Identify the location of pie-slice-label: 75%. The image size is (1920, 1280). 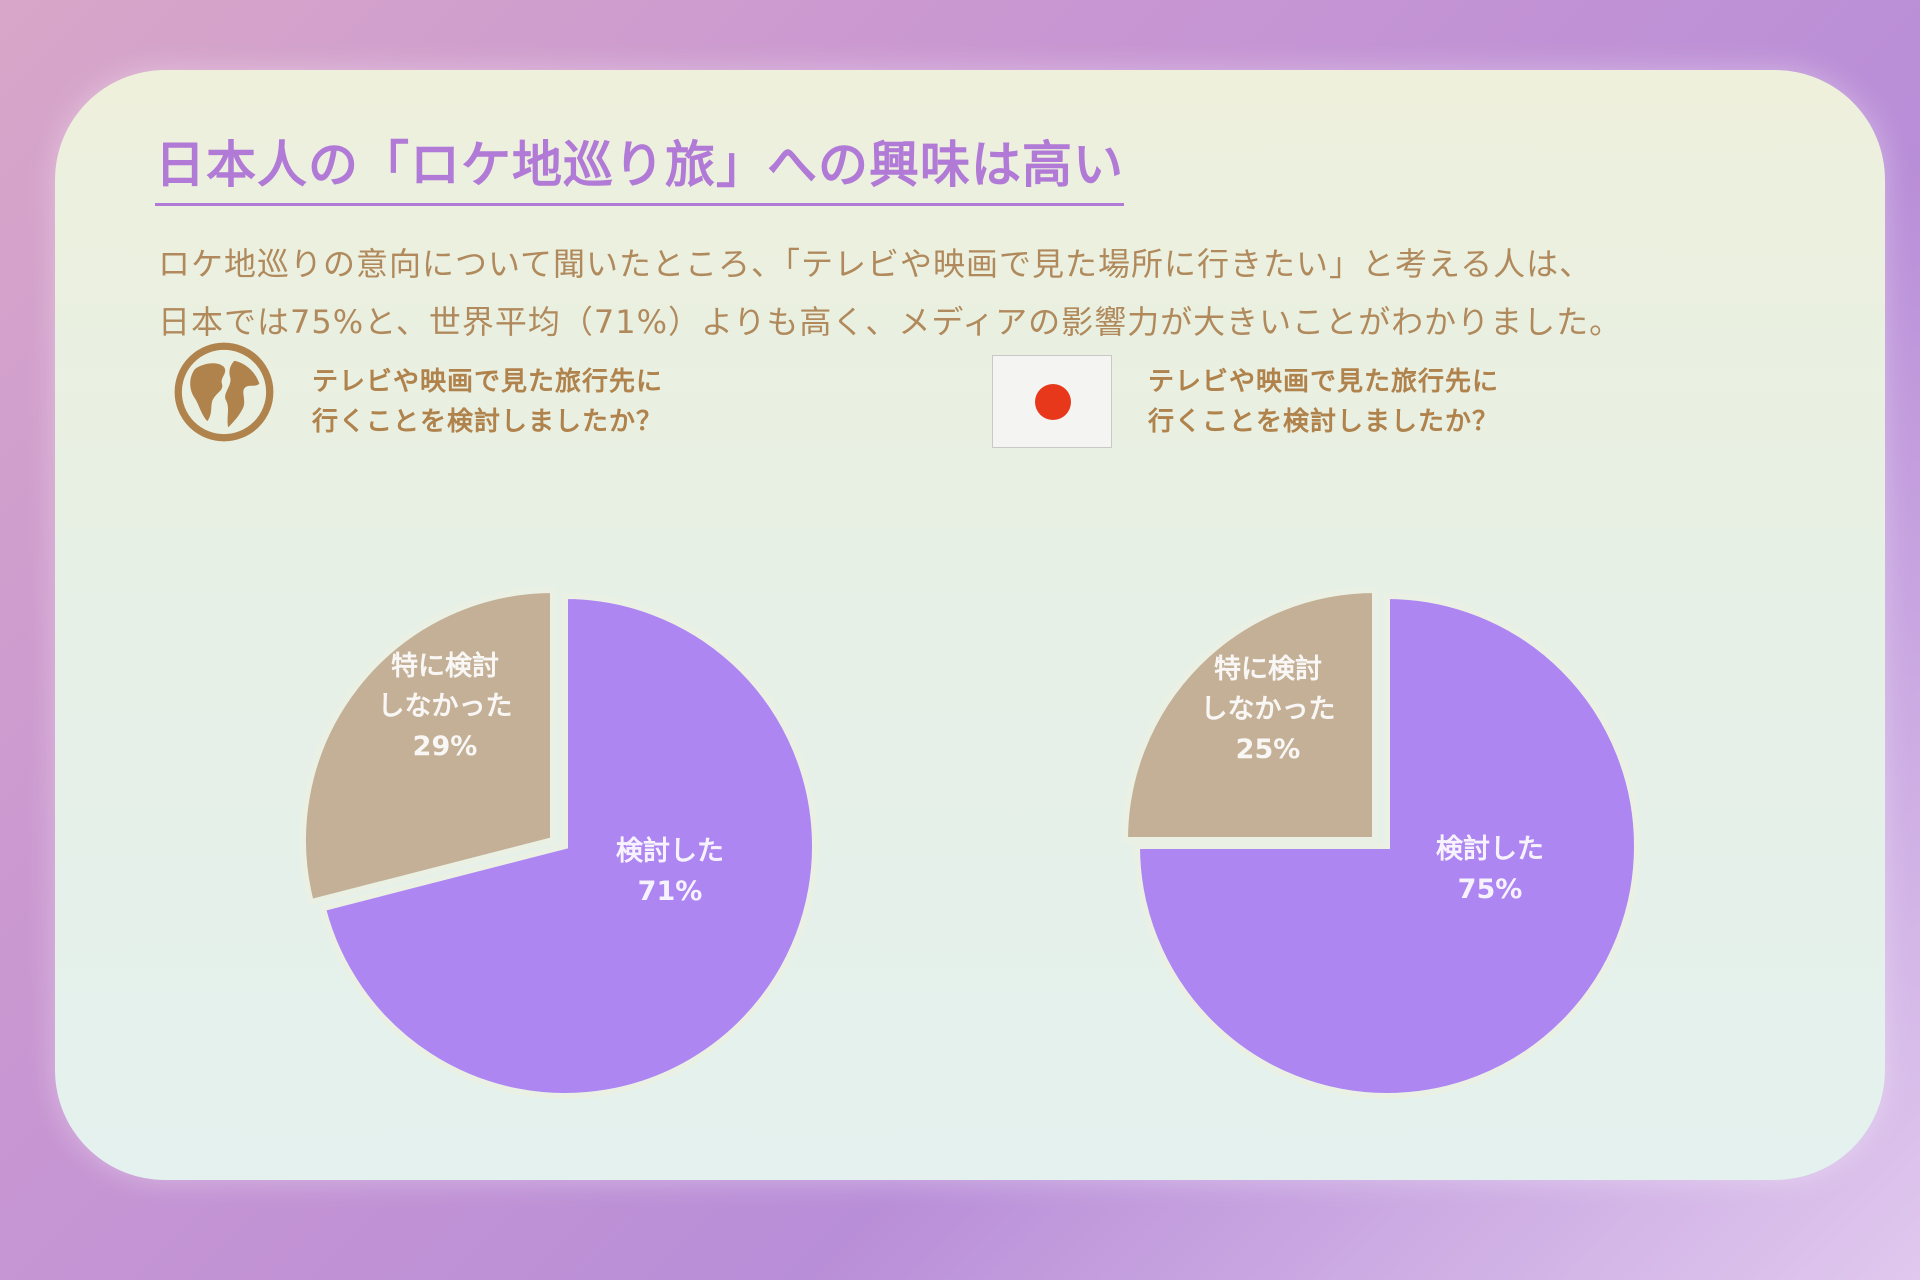
(1490, 889).